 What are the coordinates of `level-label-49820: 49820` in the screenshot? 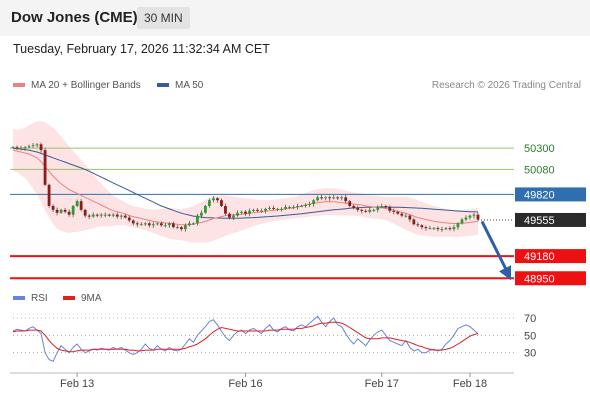 It's located at (539, 195).